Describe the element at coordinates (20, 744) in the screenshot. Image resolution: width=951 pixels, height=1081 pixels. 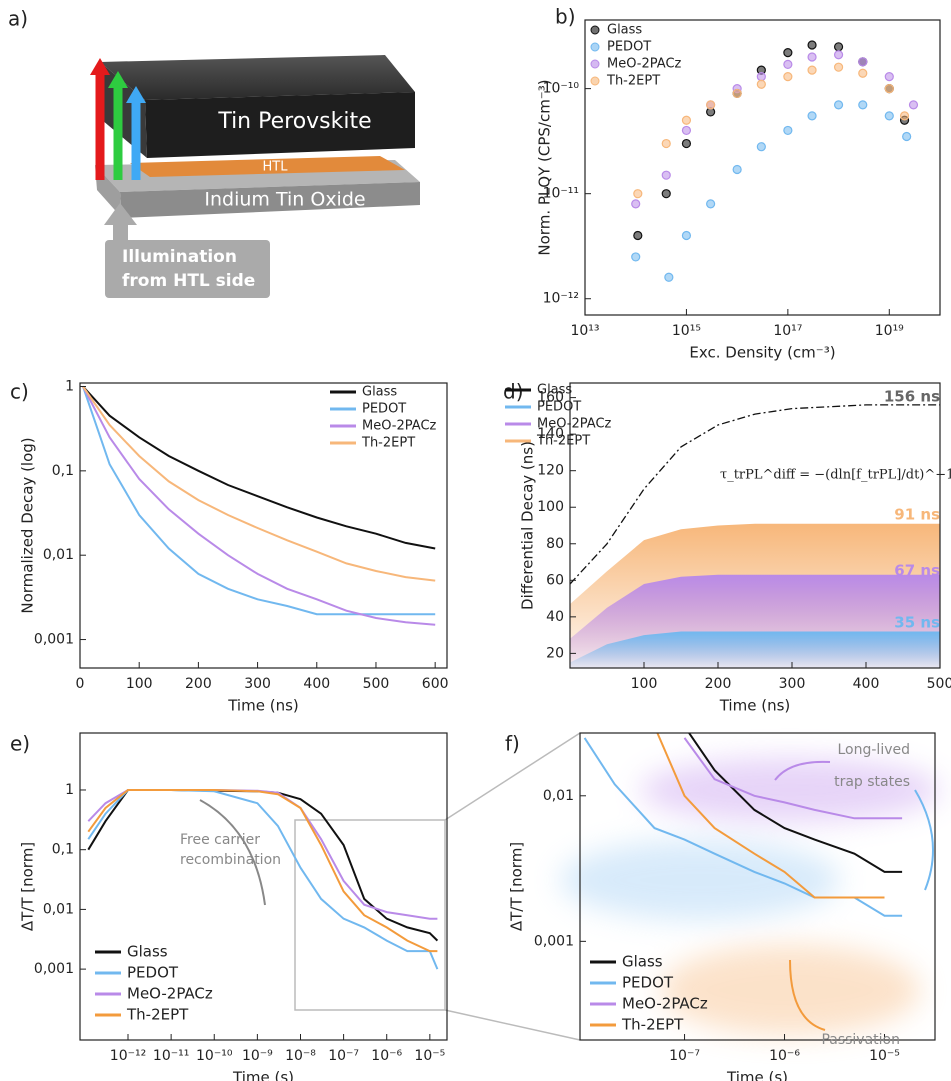
I see `panel-label: e)` at that location.